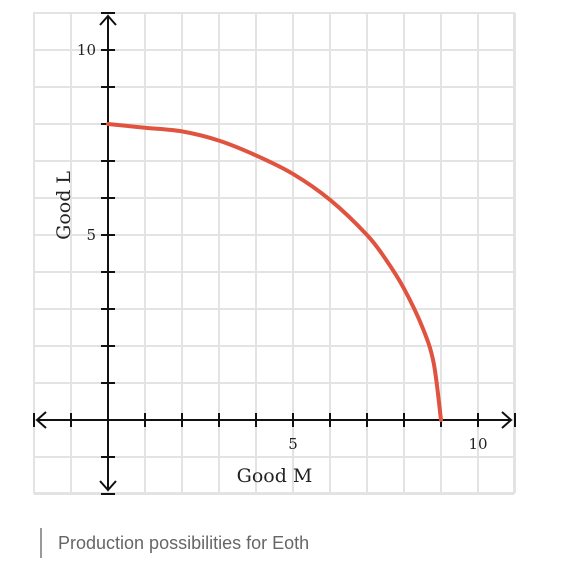 This screenshot has height=579, width=562. I want to click on y-tick-label: 5, so click(91, 235).